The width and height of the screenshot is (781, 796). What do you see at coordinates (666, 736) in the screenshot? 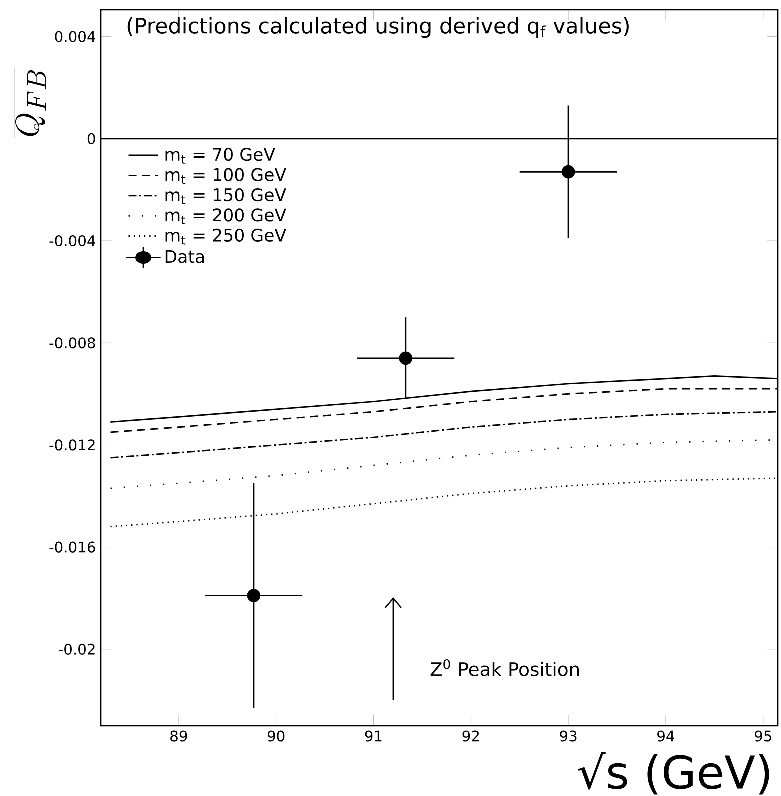
I see `x-tick-label: 94` at bounding box center [666, 736].